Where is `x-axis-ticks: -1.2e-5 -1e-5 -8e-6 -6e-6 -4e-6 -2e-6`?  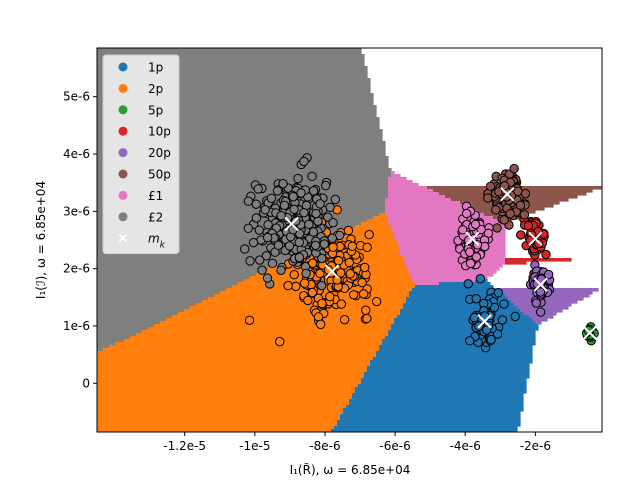 x-axis-ticks: -1.2e-5 -1e-5 -8e-6 -6e-6 -4e-6 -2e-6 is located at coordinates (357, 442).